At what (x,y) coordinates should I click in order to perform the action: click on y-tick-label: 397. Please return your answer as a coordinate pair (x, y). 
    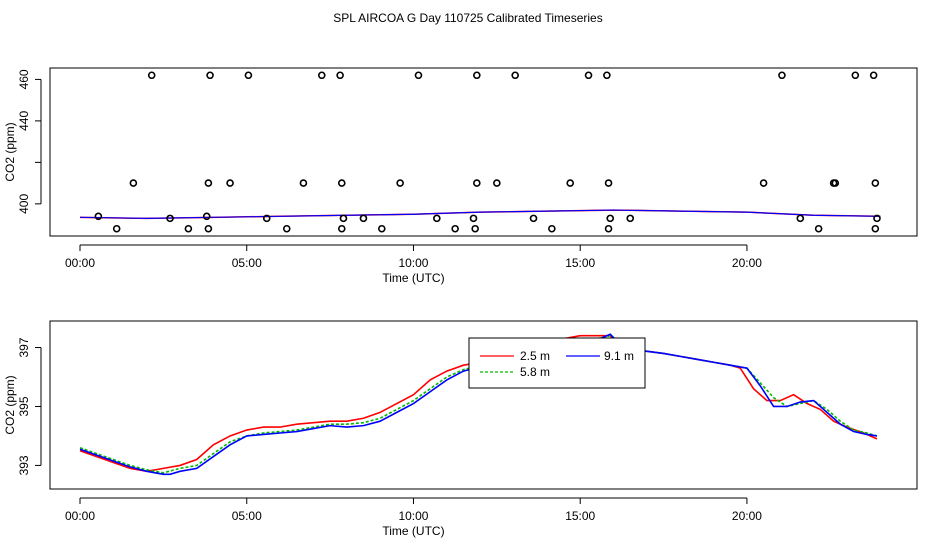
    Looking at the image, I should click on (24, 347).